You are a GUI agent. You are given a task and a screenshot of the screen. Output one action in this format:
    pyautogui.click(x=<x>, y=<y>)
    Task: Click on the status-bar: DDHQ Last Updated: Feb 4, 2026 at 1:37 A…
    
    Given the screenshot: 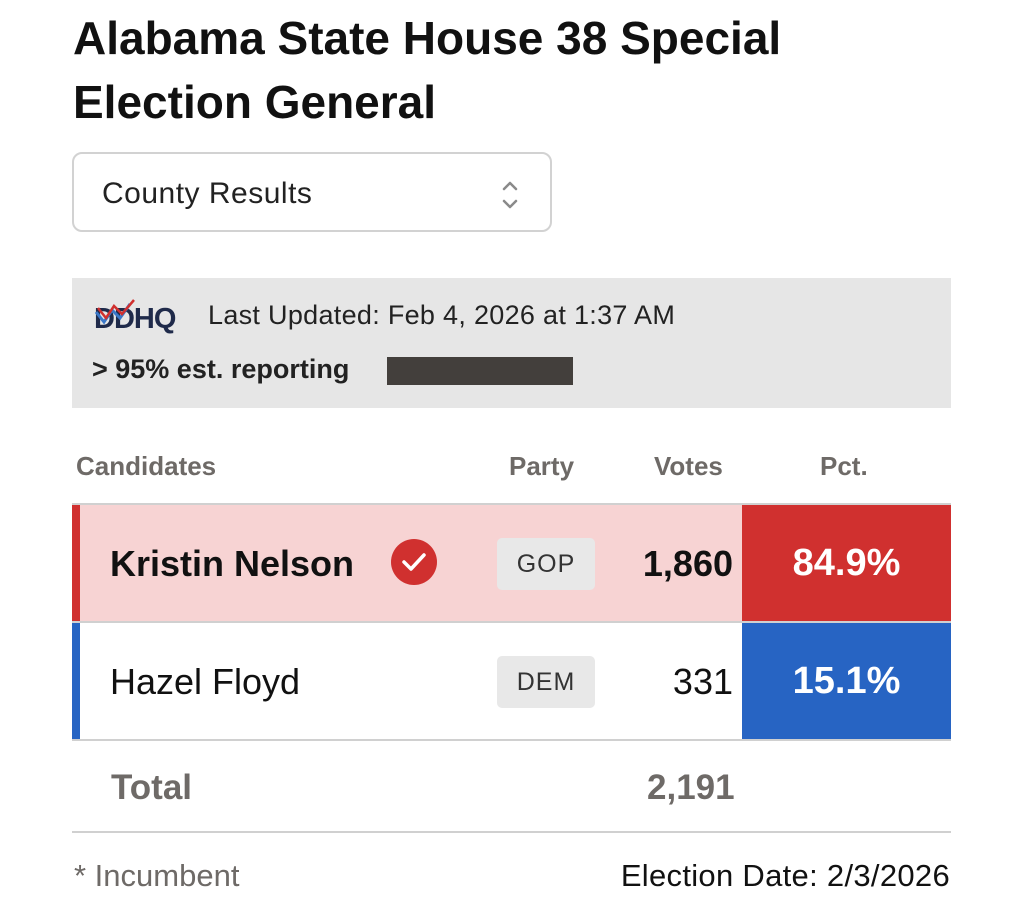 What is the action you would take?
    pyautogui.click(x=511, y=343)
    